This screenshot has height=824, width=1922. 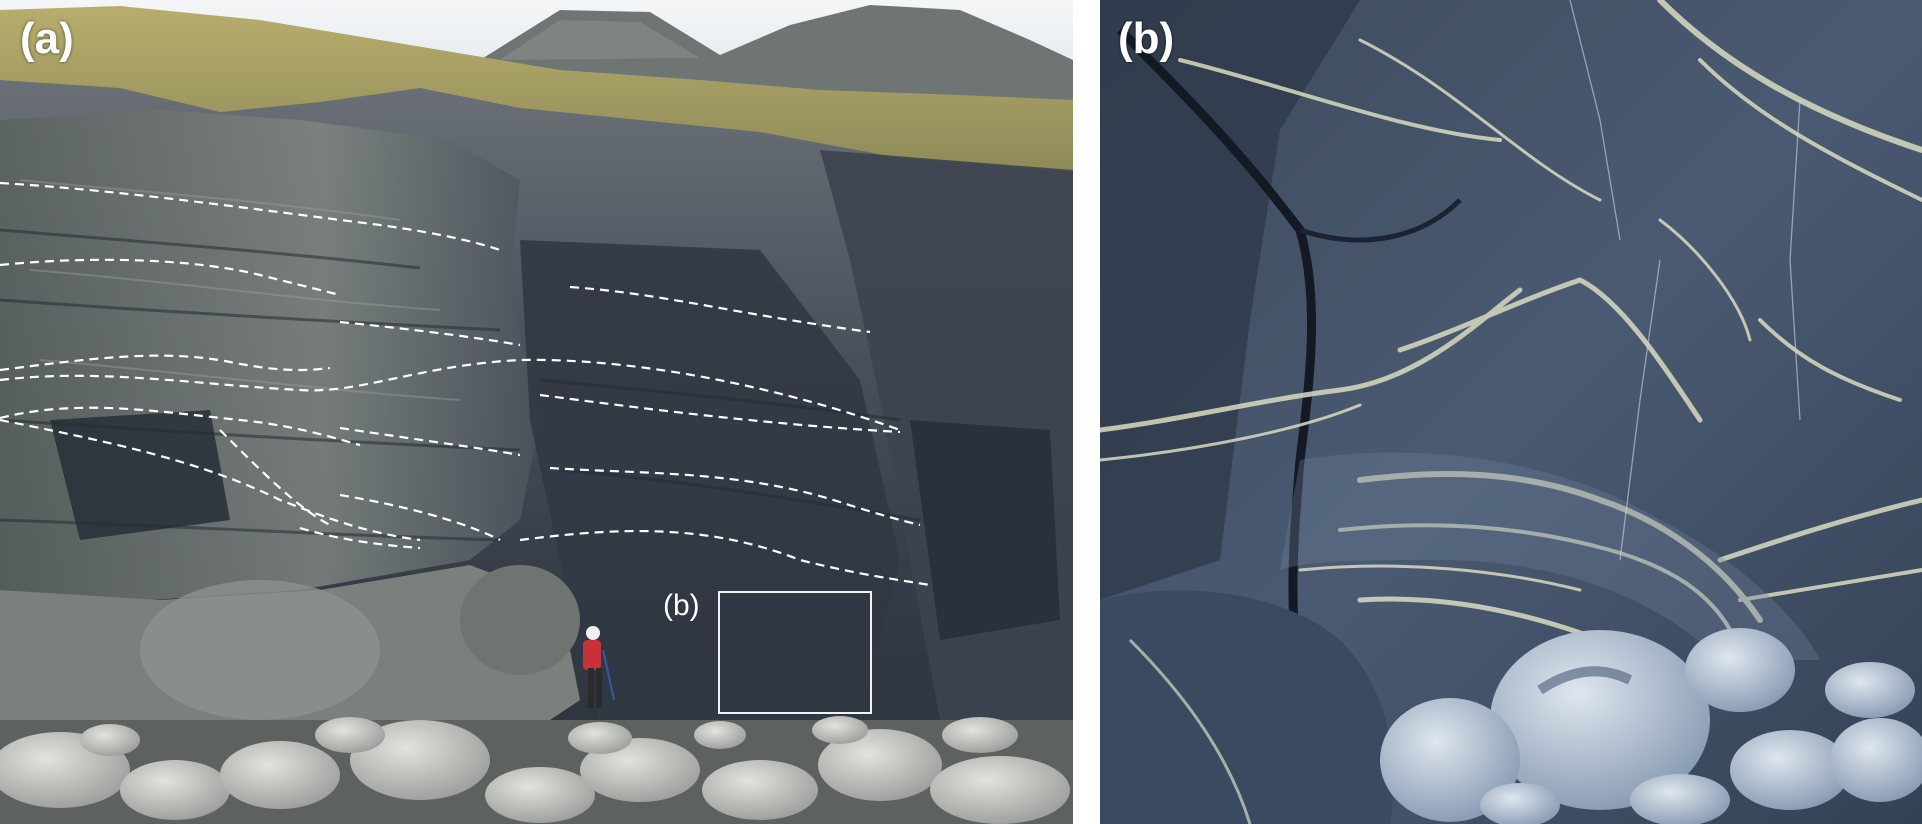 What do you see at coordinates (795, 652) in the screenshot?
I see `inset-outline-box` at bounding box center [795, 652].